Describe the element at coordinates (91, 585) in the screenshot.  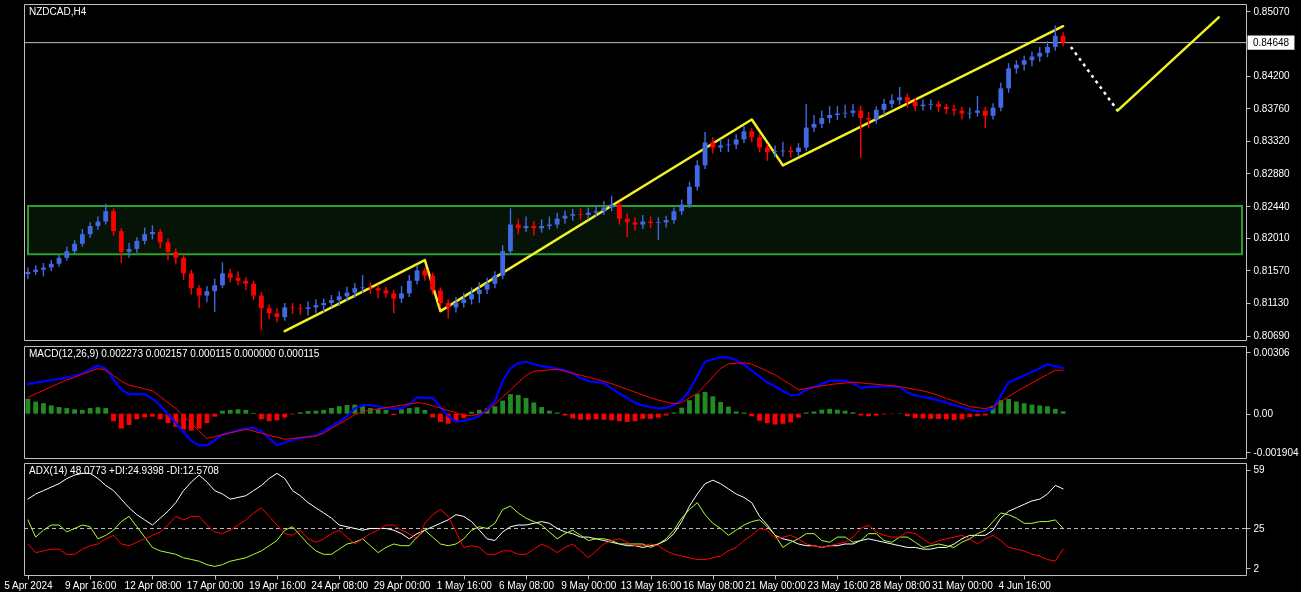
I see `x-tick-label: 9 Apr 16:00` at that location.